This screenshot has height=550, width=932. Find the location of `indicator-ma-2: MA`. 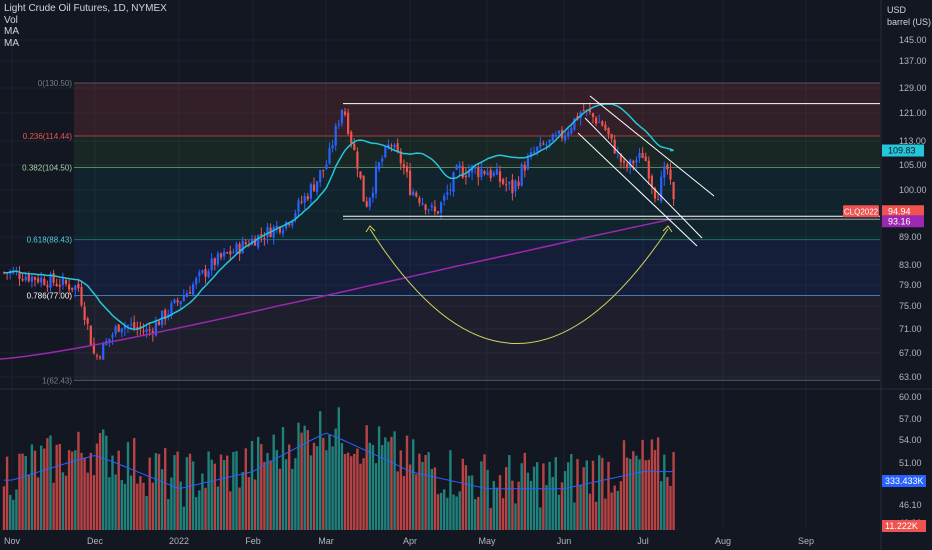

indicator-ma-2: MA is located at coordinates (11, 43).